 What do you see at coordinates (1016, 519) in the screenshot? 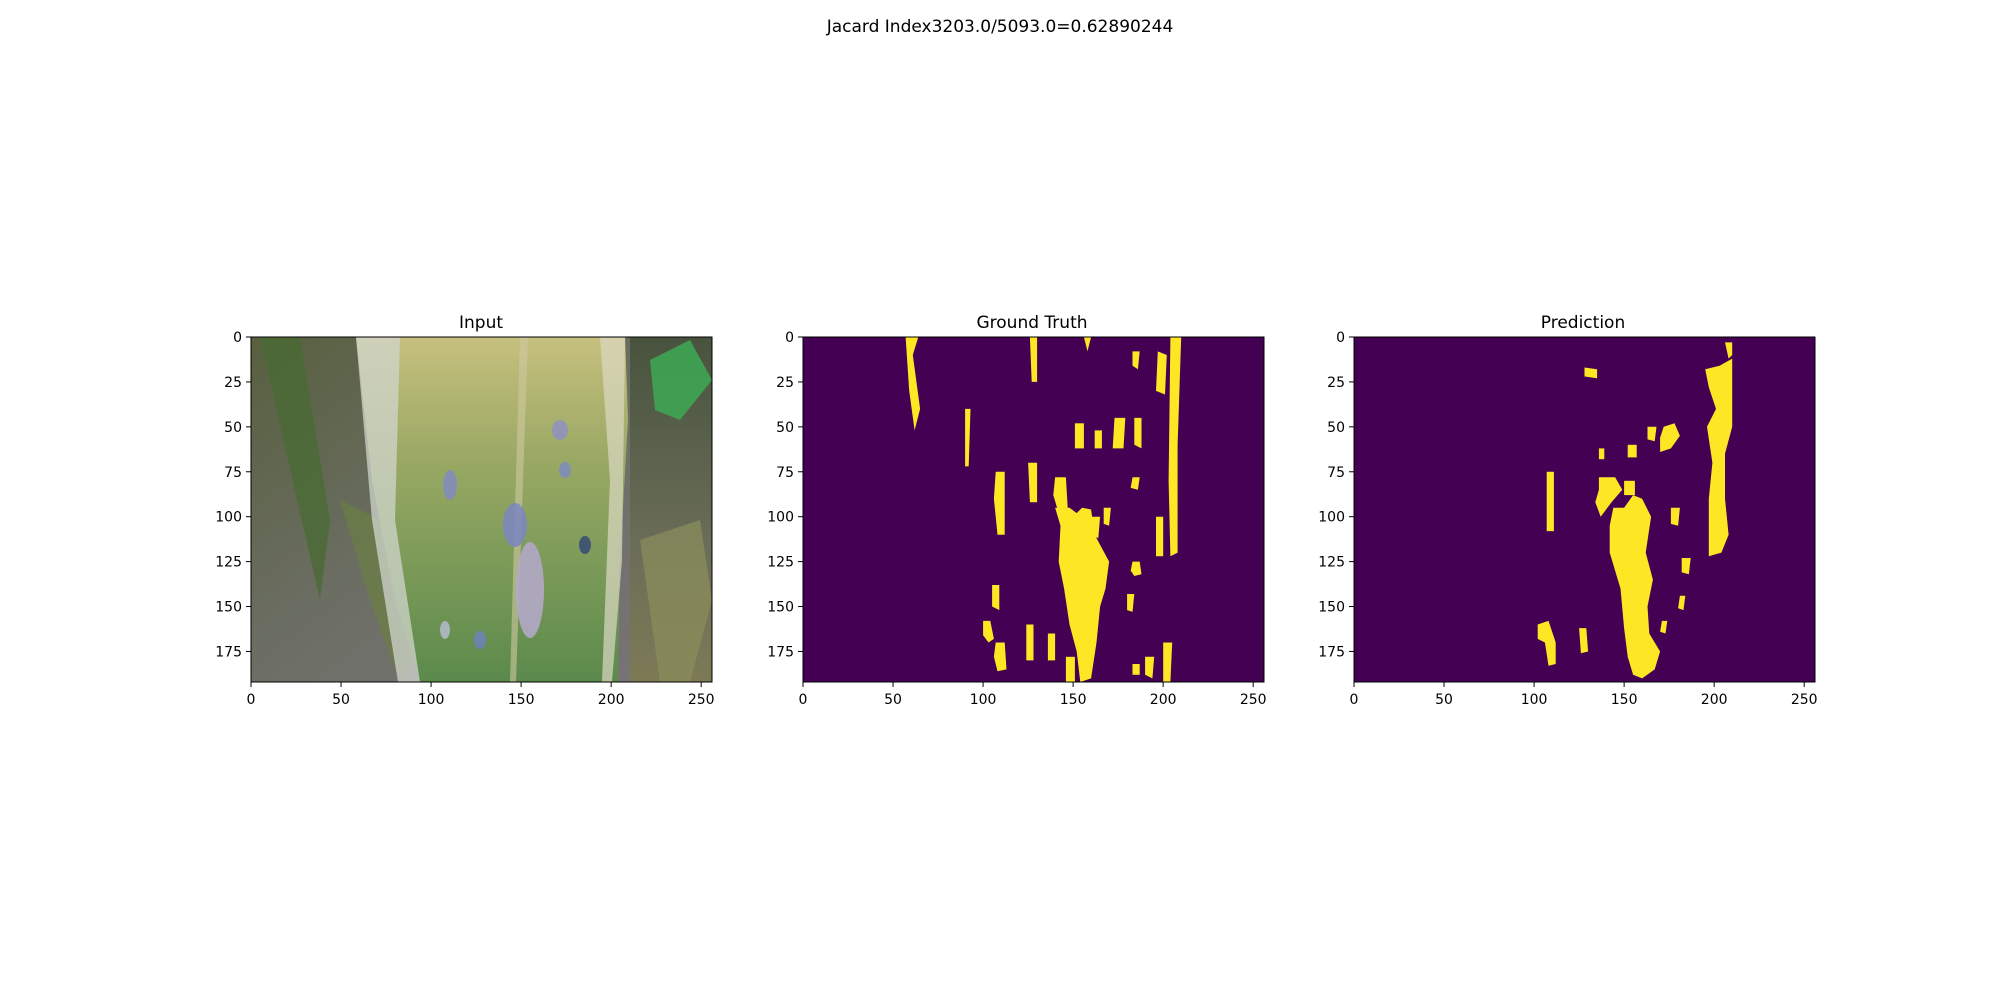
I see `ticks-ground-truth: 0 50 100 150 200 250 0 25 50 75 100 125 150 175` at bounding box center [1016, 519].